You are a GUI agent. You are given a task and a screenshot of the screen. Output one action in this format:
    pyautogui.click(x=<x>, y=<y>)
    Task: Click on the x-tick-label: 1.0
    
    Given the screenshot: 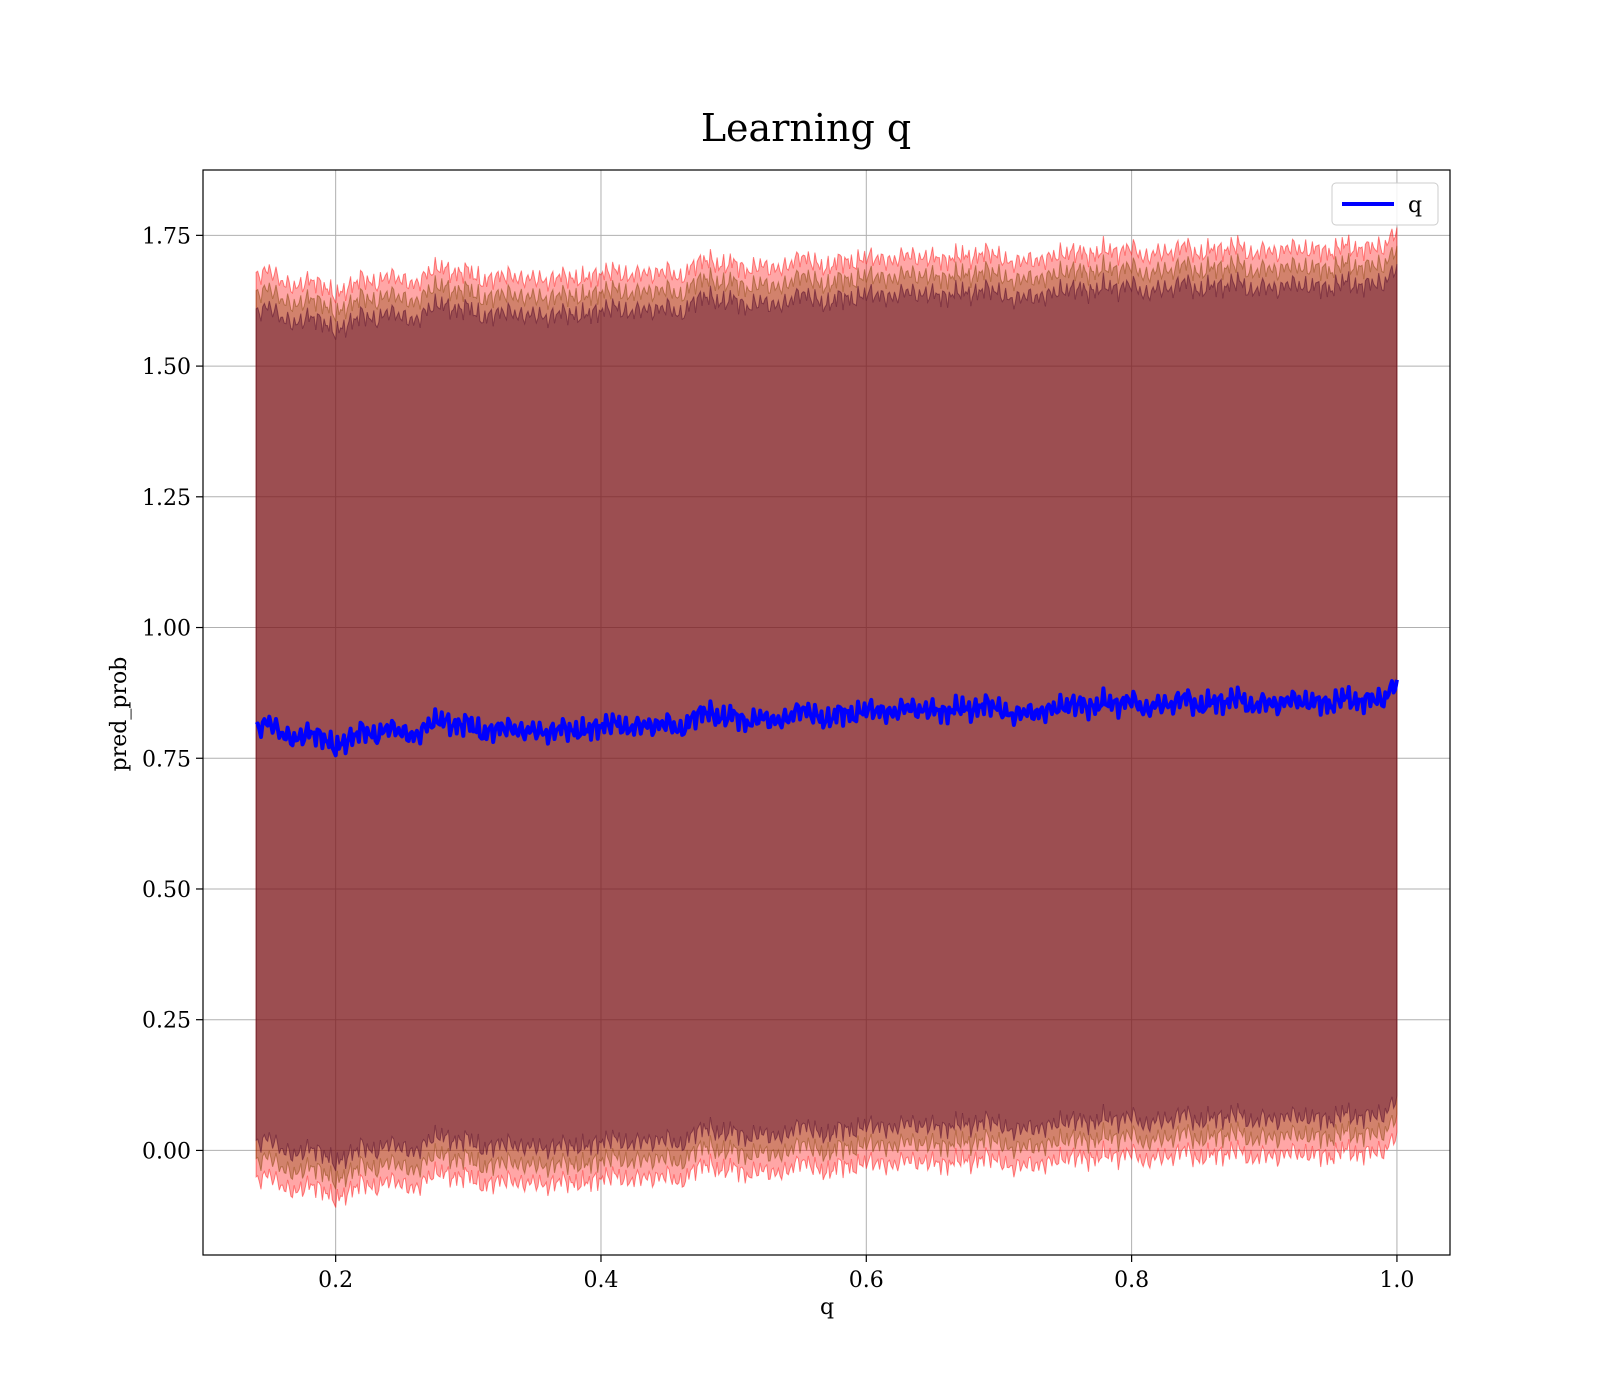 What is the action you would take?
    pyautogui.click(x=1396, y=1280)
    